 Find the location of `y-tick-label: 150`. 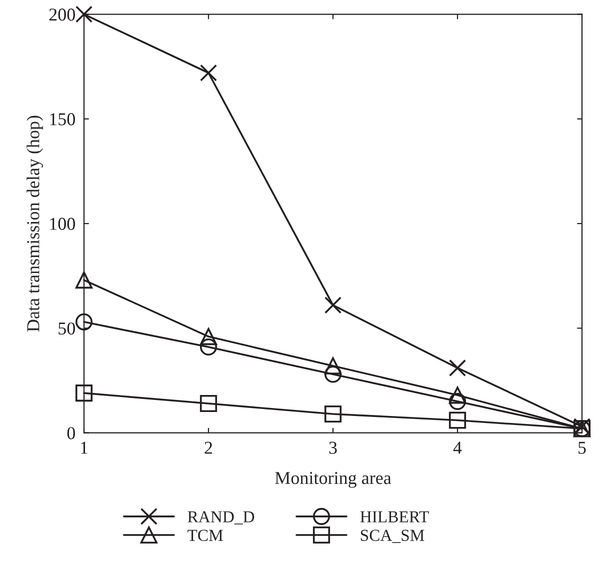

y-tick-label: 150 is located at coordinates (62, 119).